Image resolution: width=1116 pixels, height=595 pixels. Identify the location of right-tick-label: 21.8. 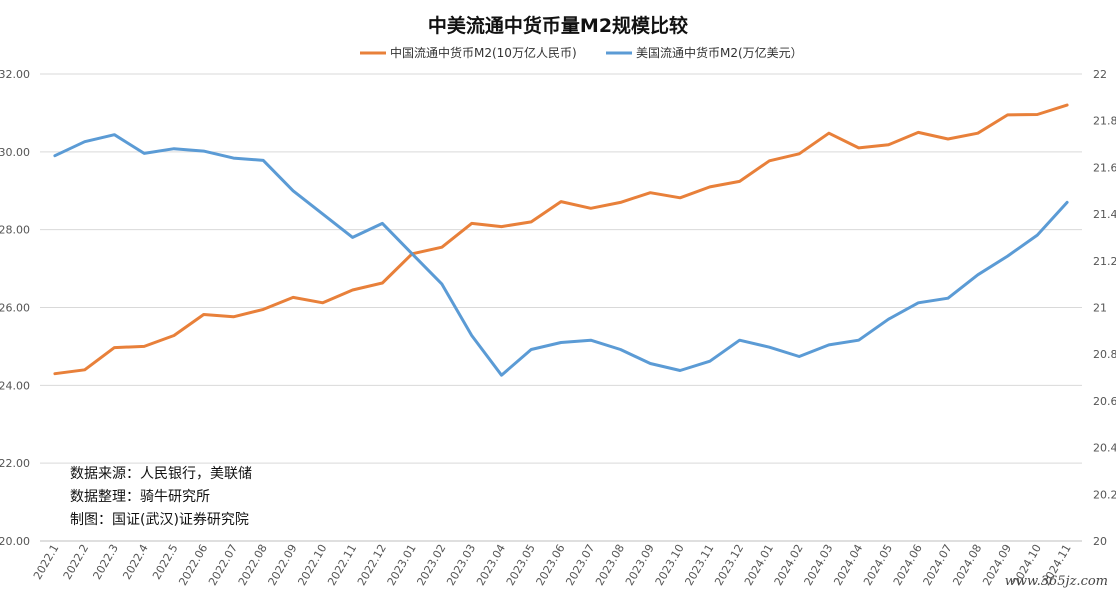
(1104, 121).